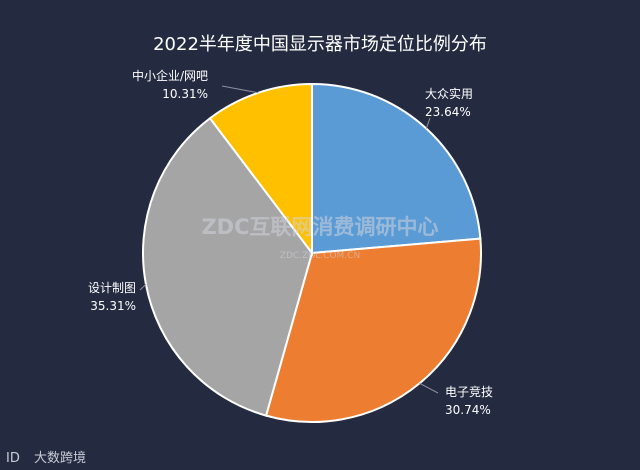 The image size is (640, 470). I want to click on slice-value-4: 10.31%, so click(185, 94).